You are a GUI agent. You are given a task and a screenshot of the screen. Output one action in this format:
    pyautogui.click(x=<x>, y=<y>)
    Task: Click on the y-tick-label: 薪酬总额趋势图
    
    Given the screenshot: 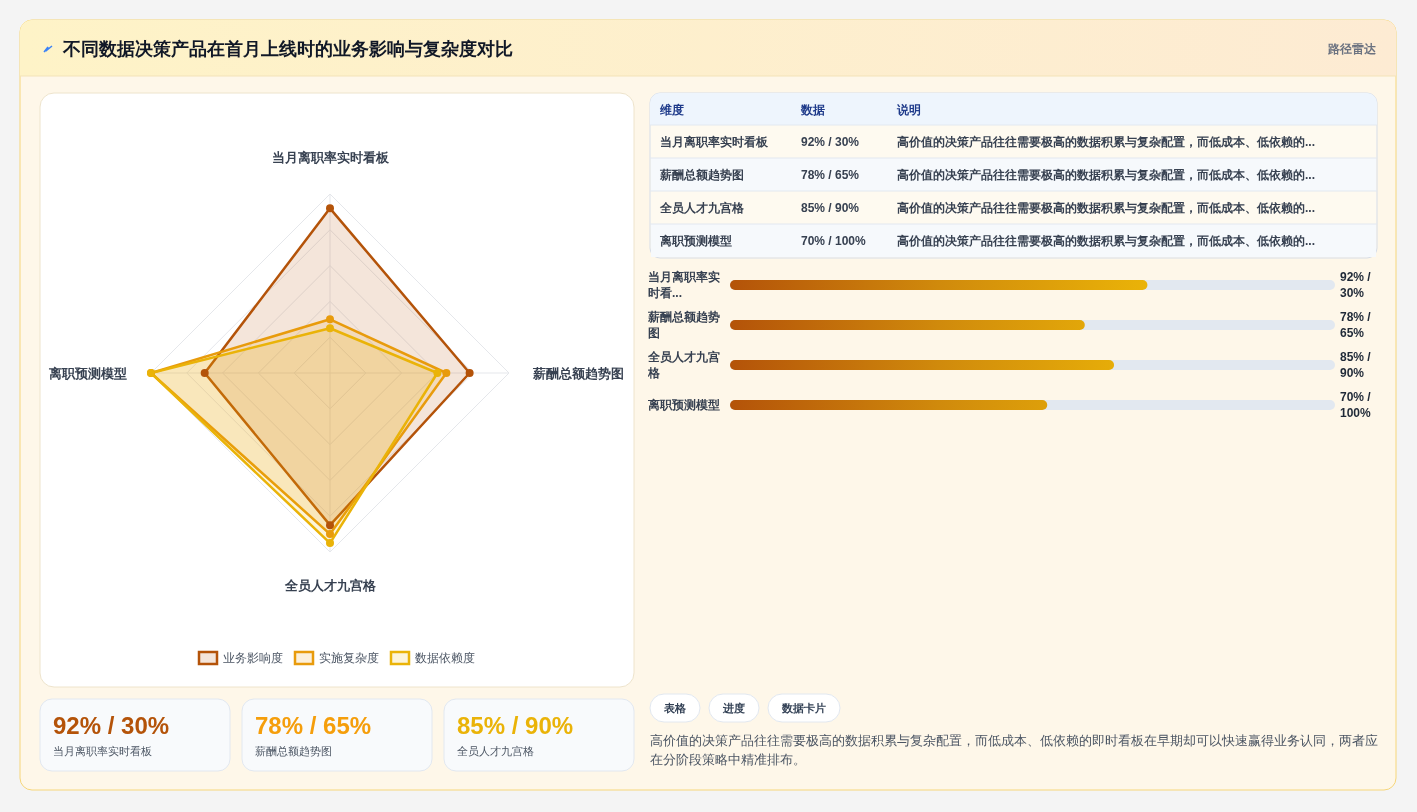 What is the action you would take?
    pyautogui.click(x=684, y=325)
    